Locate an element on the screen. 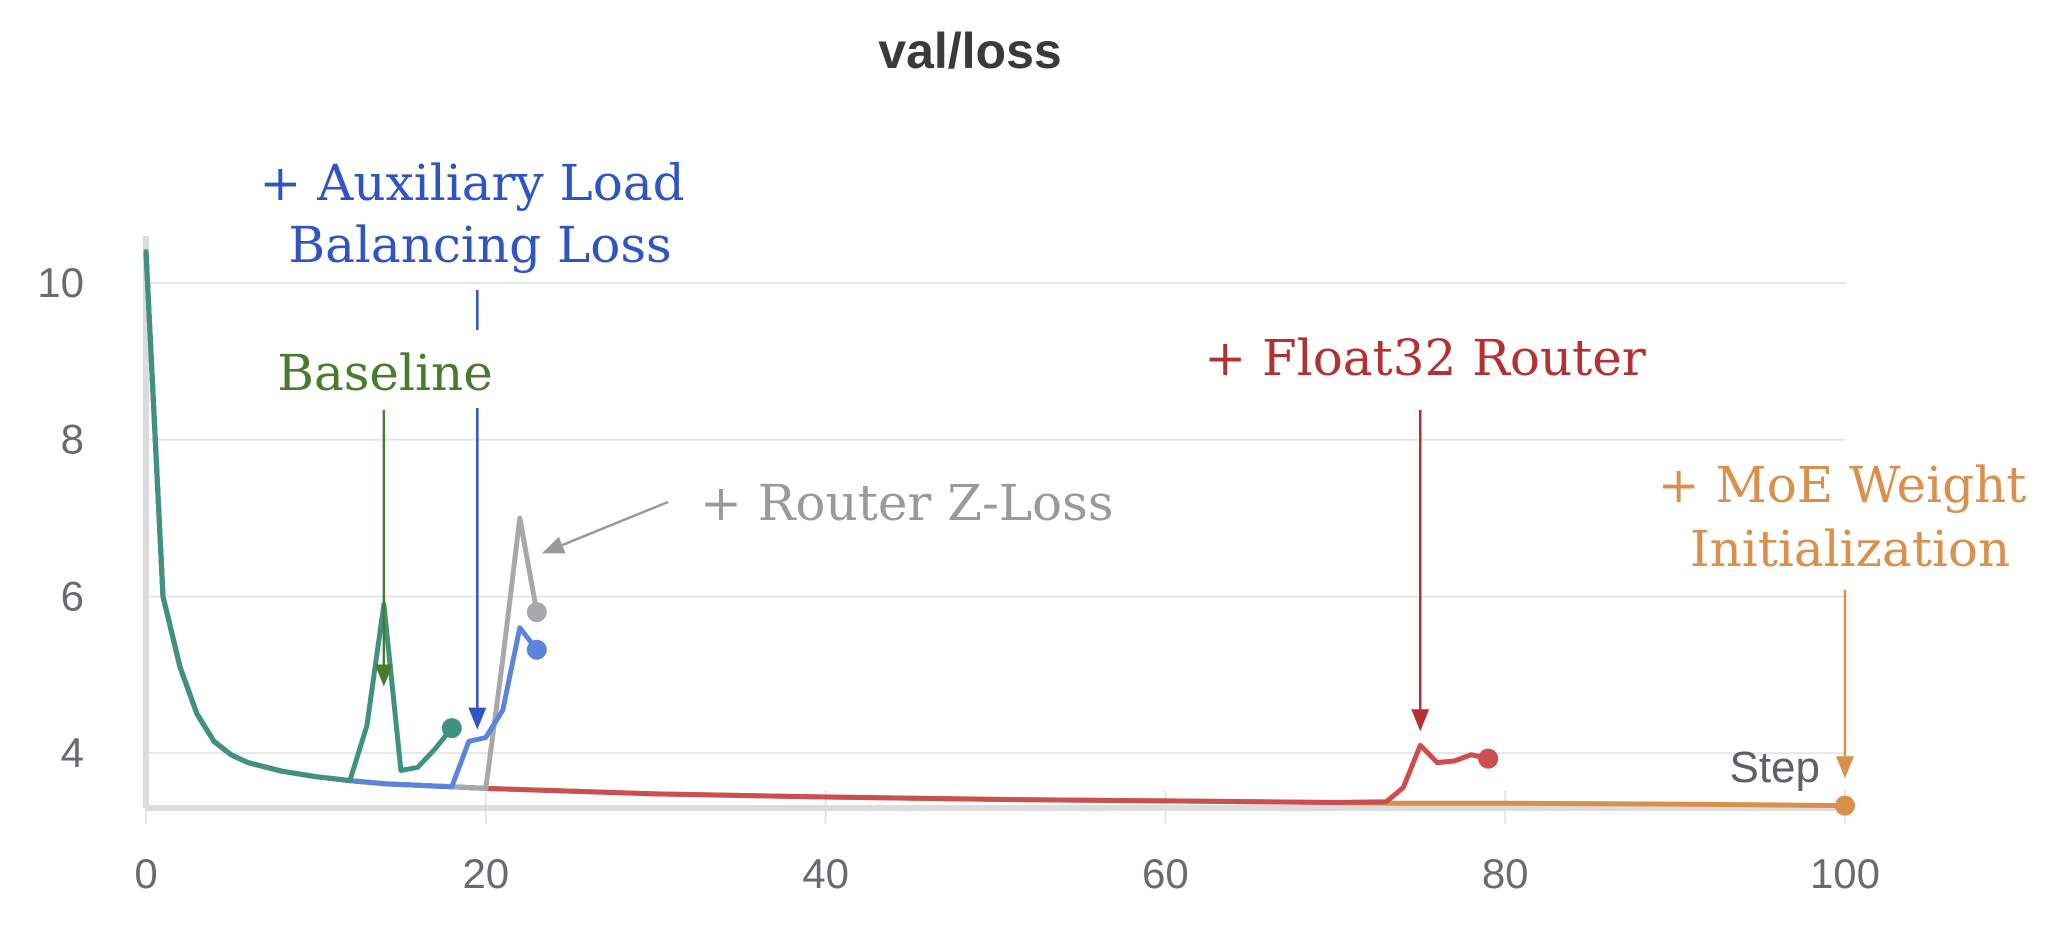 Image resolution: width=2066 pixels, height=950 pixels. y-tick-label: 6 is located at coordinates (72, 595).